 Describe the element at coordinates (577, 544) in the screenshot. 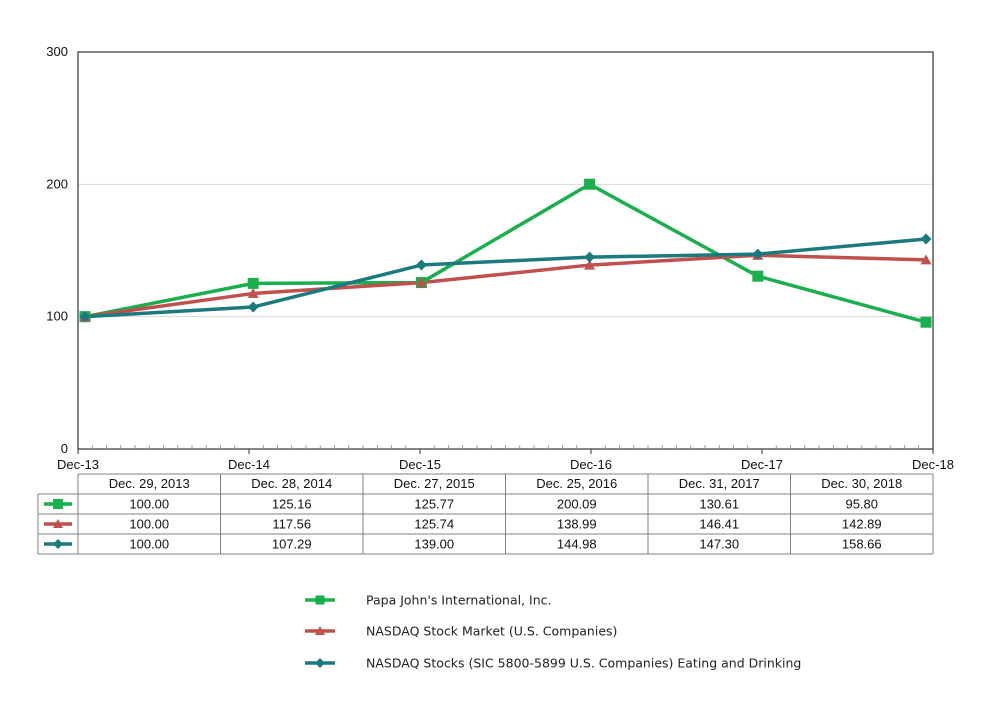

I see `table-cell-value: 144.98` at that location.